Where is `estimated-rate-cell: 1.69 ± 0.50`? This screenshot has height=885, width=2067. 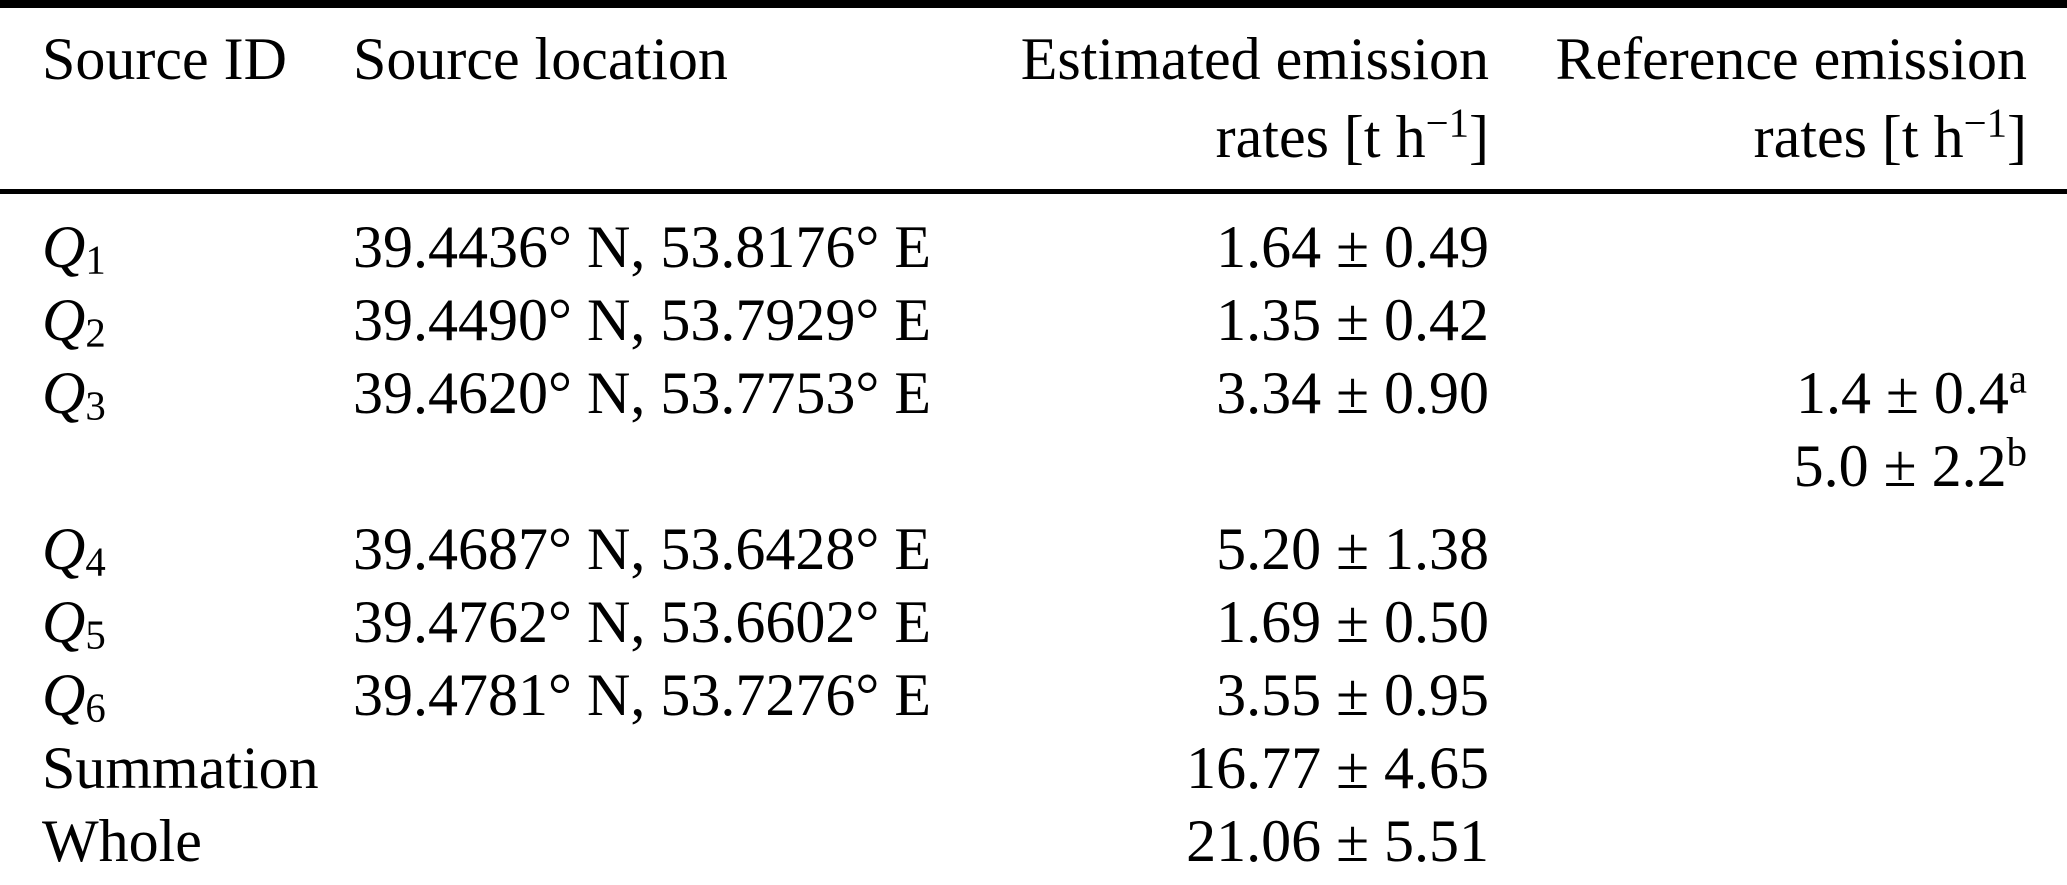 estimated-rate-cell: 1.69 ± 0.50 is located at coordinates (1352, 622).